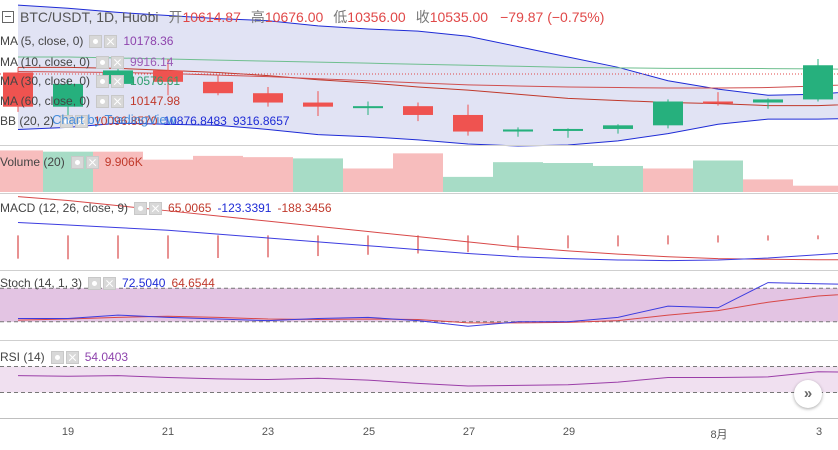 This screenshot has width=838, height=450. I want to click on close-label: 收, so click(422, 17).